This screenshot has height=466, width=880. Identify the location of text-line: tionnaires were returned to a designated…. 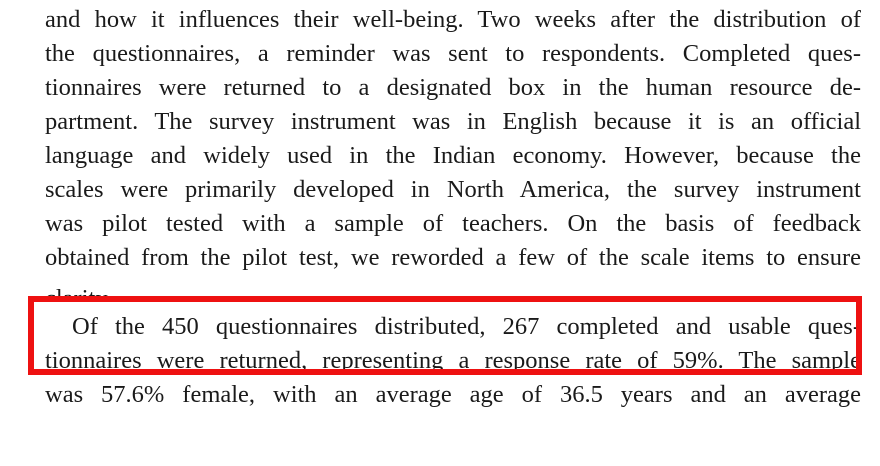
(453, 87).